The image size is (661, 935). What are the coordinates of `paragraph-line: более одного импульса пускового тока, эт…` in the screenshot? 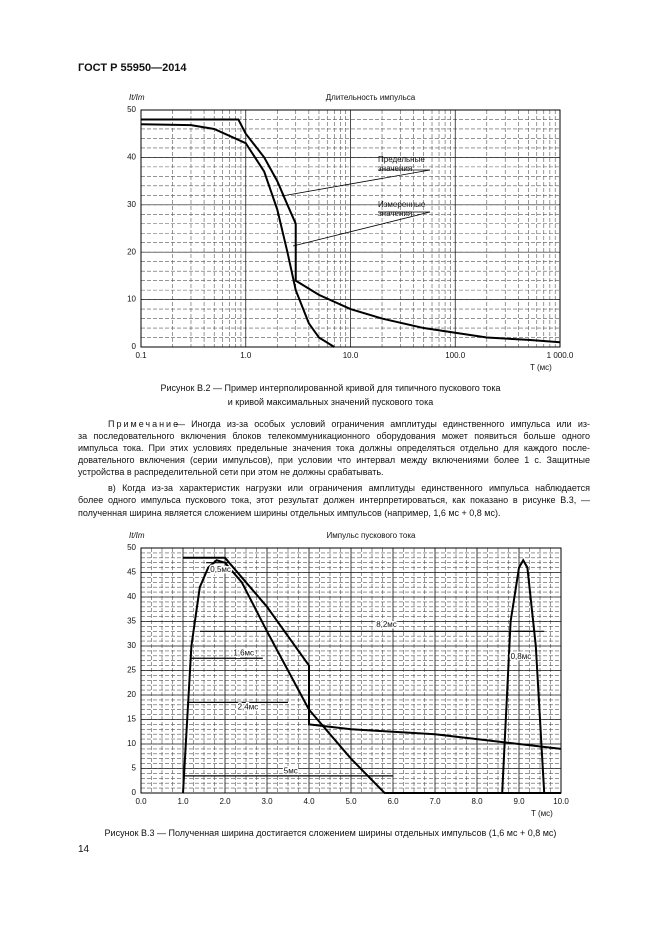 It's located at (334, 500).